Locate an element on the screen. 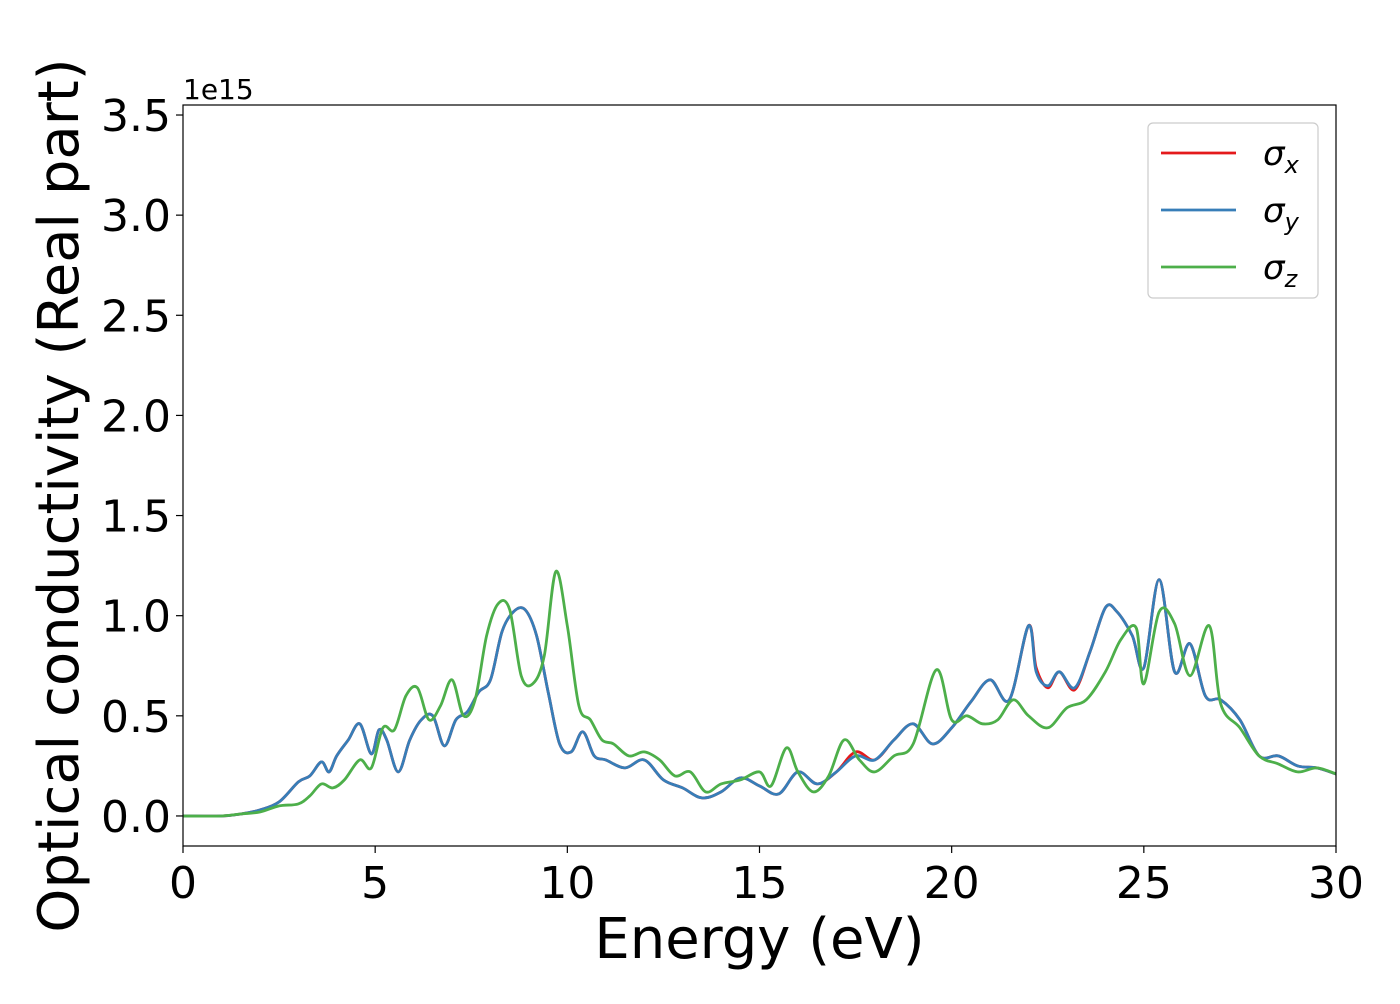 The width and height of the screenshot is (1400, 1004). legend-label-y: σy is located at coordinates (1281, 213).